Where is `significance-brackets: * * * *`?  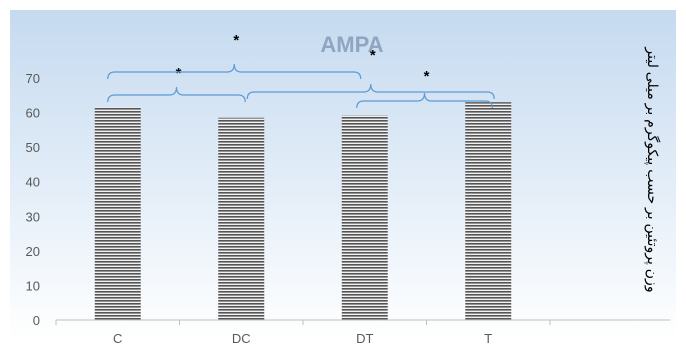 significance-brackets: * * * * is located at coordinates (301, 70).